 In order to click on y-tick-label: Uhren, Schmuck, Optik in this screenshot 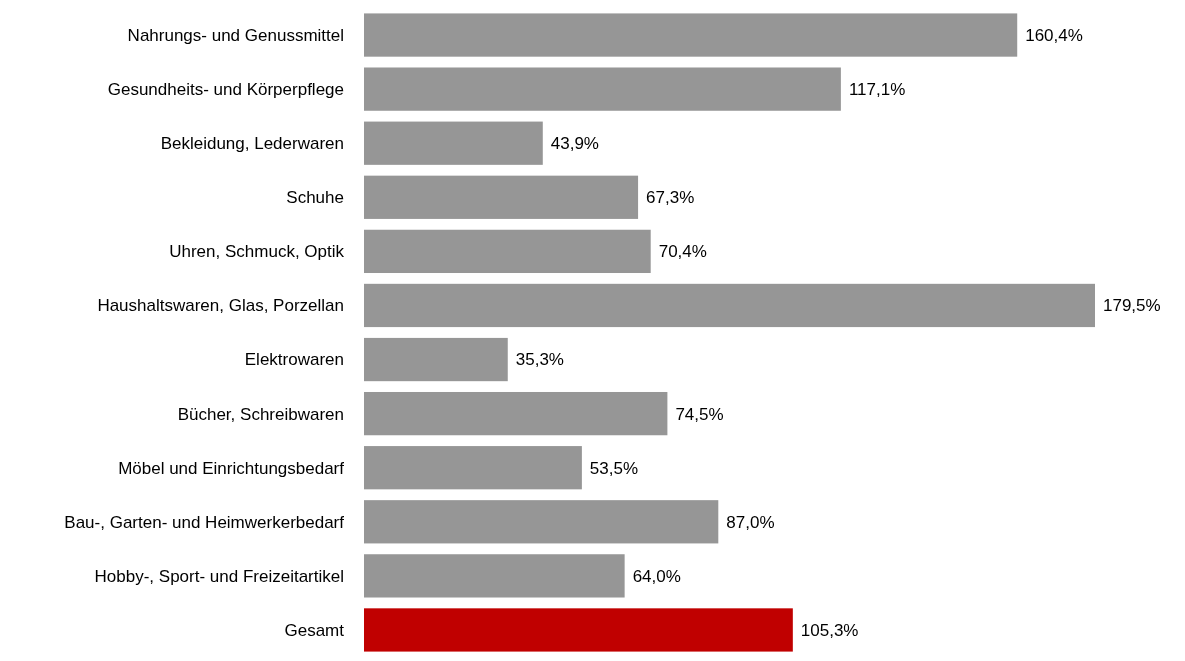, I will do `click(257, 252)`.